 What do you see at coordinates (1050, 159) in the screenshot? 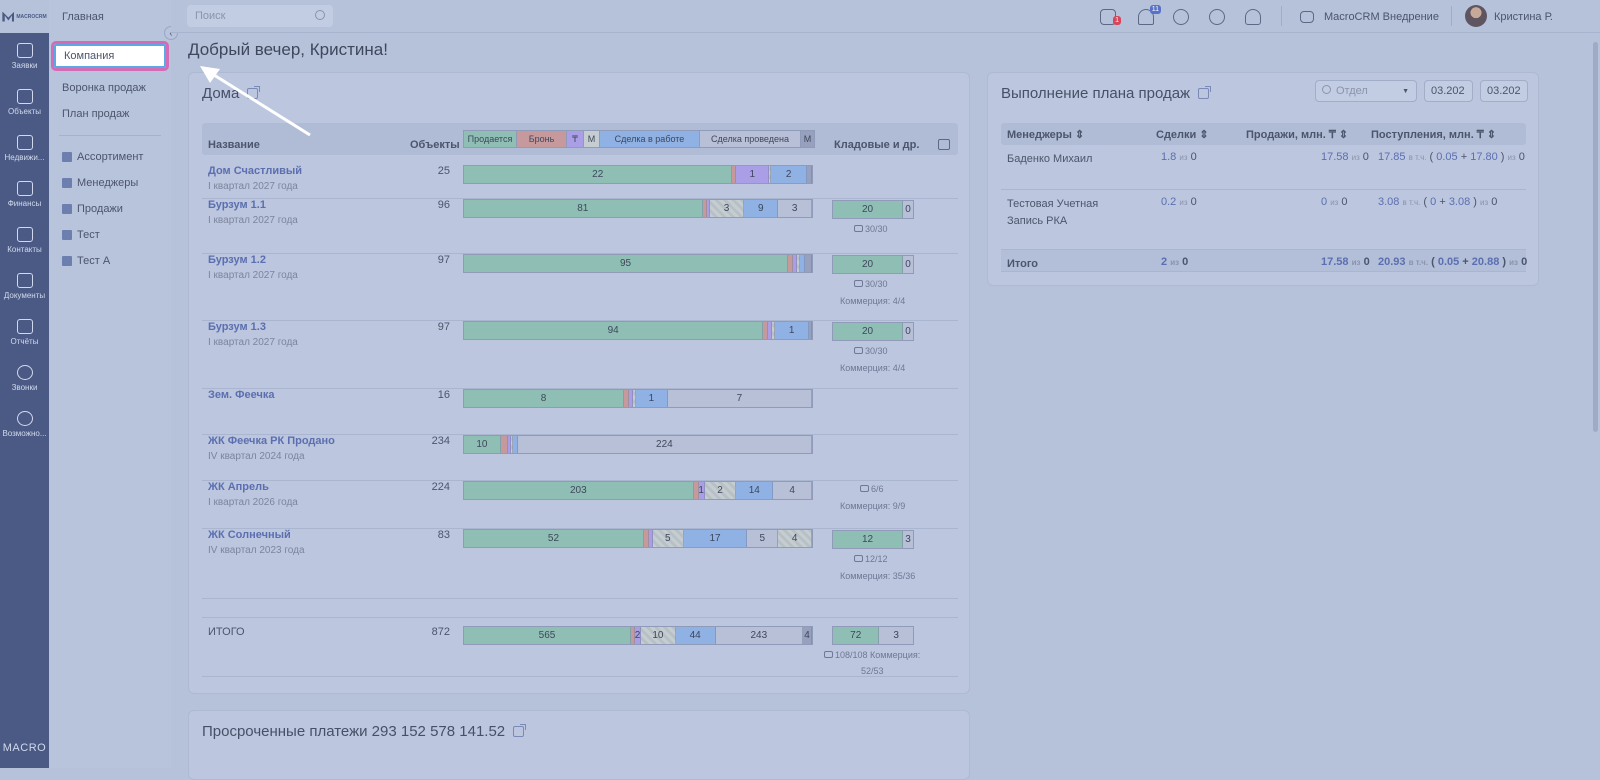
I see `manager-name: Баденко Михаил` at bounding box center [1050, 159].